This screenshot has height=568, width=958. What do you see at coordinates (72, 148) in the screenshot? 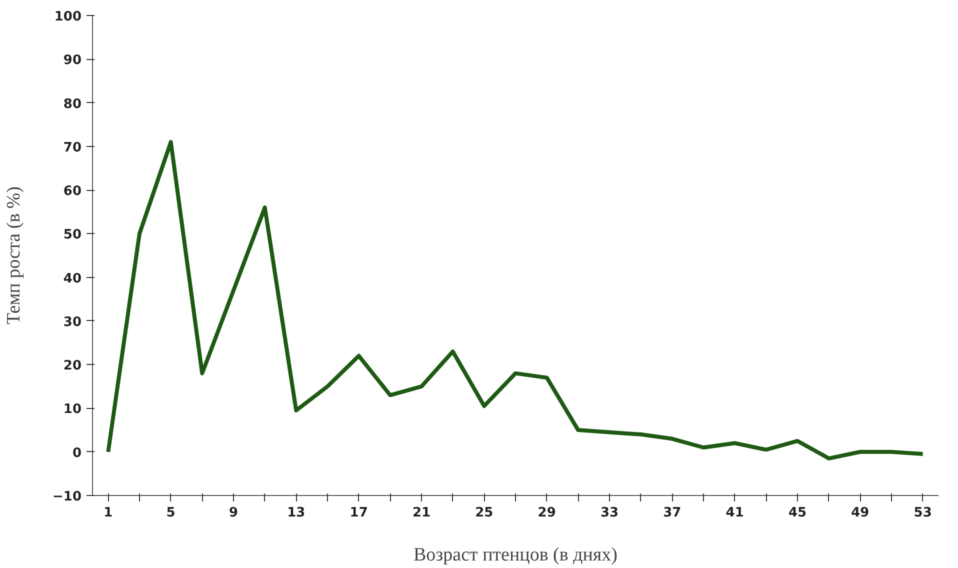
I see `y-tick-label: 70` at bounding box center [72, 148].